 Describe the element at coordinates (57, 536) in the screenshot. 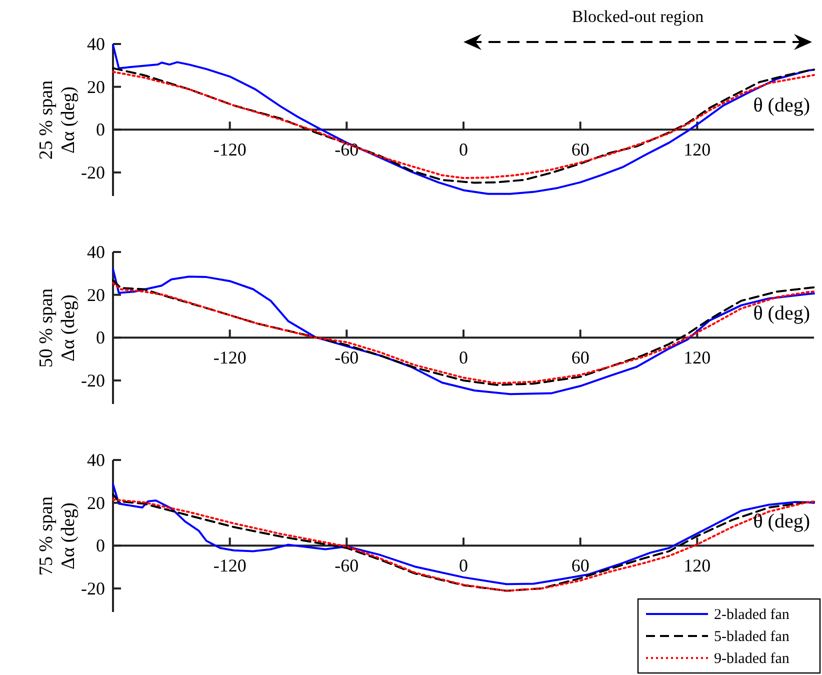

I see `y-axis-title: 75 % span Δα (deg)` at that location.